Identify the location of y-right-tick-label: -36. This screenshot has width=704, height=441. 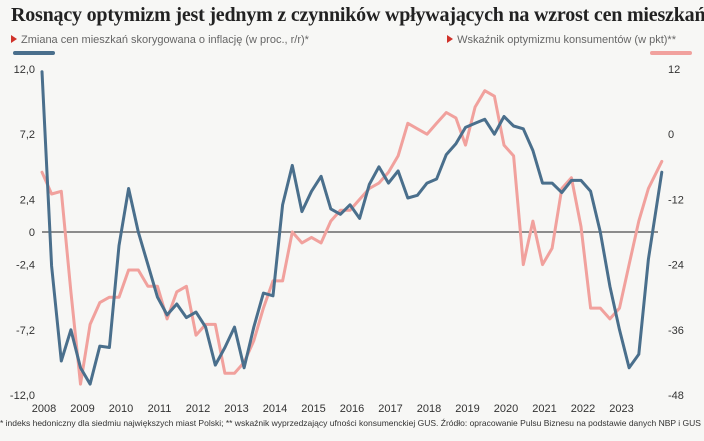
(676, 331).